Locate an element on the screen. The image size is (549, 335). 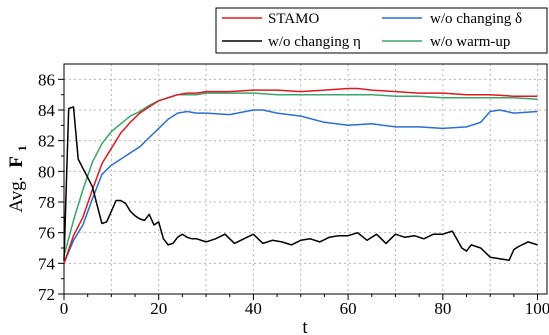
legend-label: w/o changing δ is located at coordinates (476, 19).